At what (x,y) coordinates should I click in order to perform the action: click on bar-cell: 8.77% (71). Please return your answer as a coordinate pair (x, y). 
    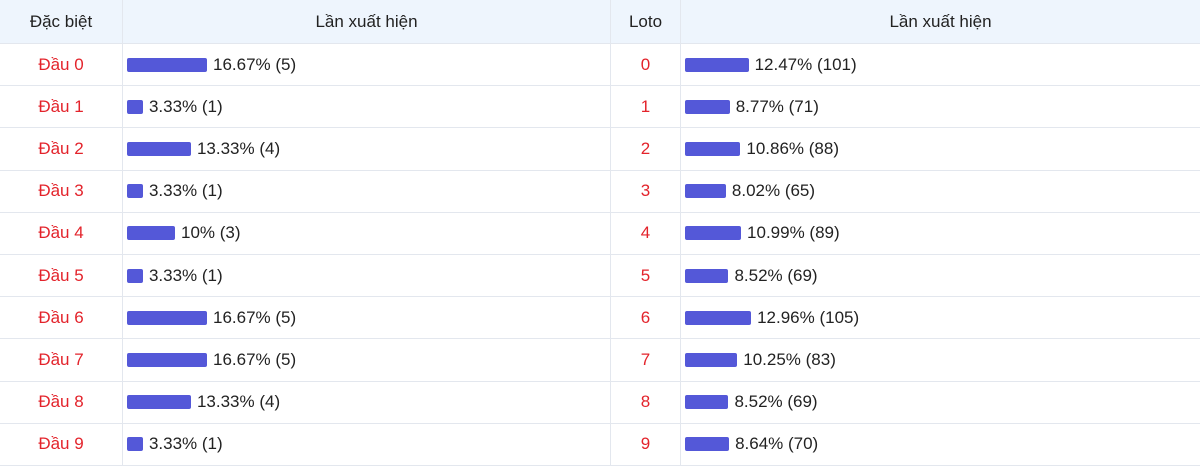
    Looking at the image, I should click on (940, 107).